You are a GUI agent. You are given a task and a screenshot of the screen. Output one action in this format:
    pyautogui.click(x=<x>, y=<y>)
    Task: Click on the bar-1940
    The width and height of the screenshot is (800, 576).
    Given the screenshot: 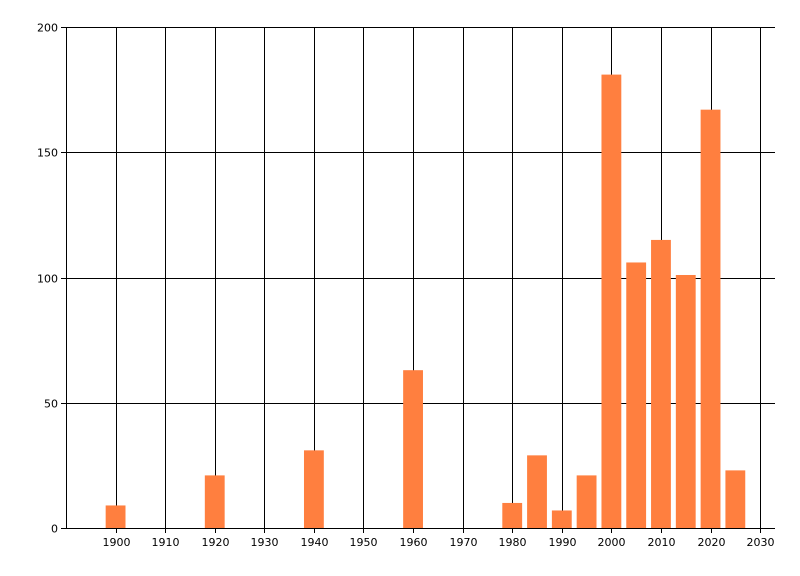 What is the action you would take?
    pyautogui.click(x=313, y=489)
    